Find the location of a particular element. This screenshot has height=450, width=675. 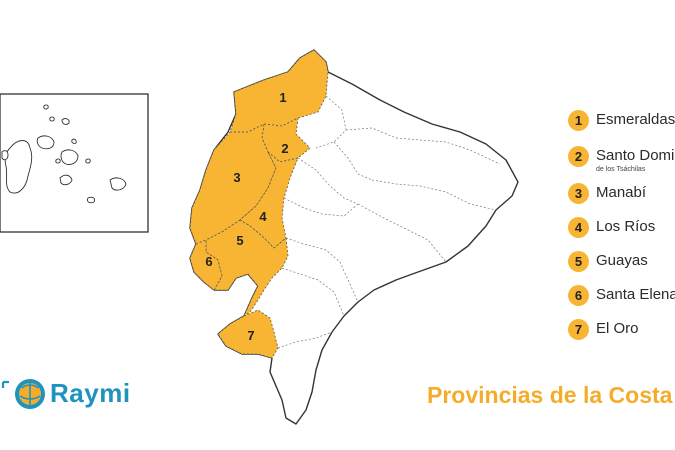

galapagos-inset is located at coordinates (74, 163).